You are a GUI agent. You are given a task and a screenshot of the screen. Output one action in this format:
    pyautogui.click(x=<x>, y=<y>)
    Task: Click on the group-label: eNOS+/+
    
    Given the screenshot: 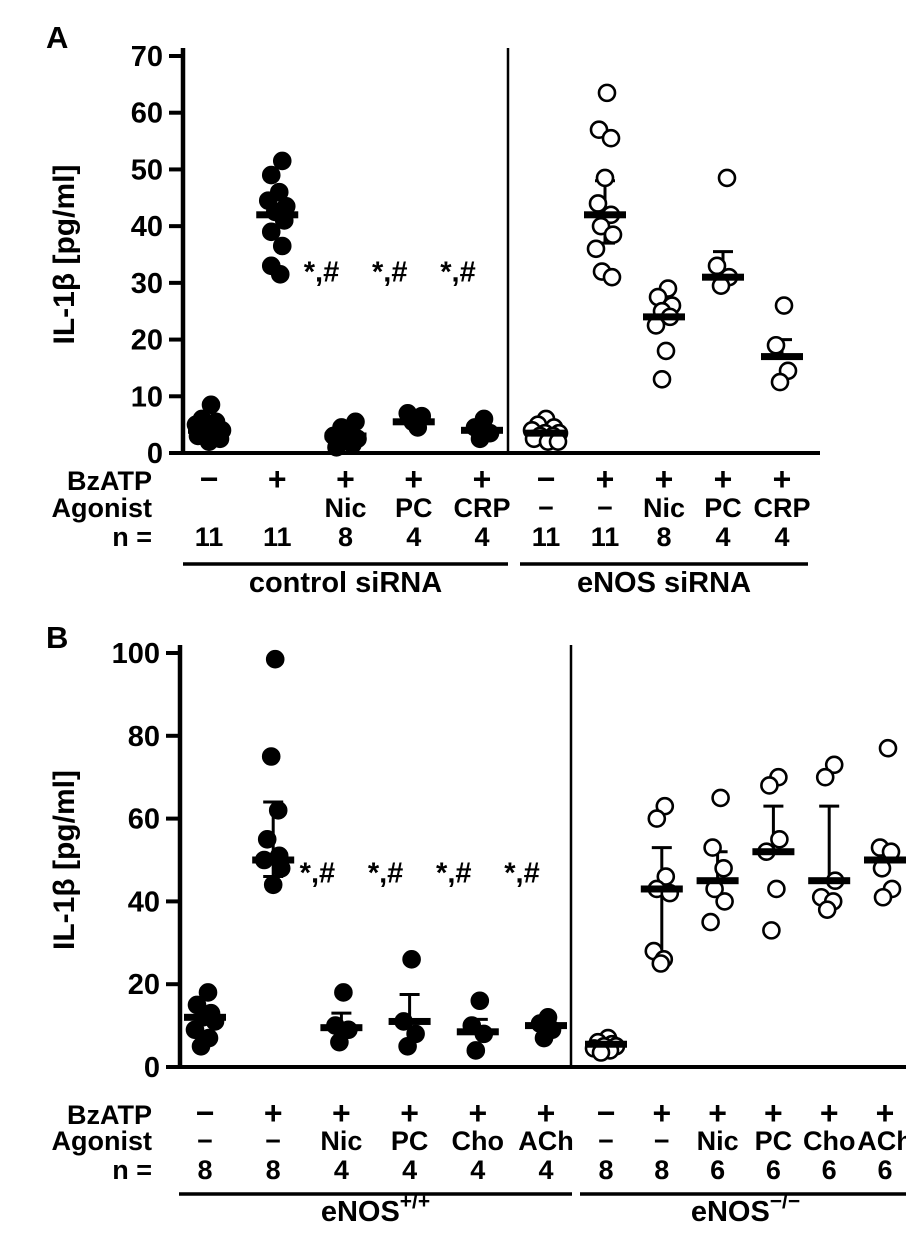 What is the action you would take?
    pyautogui.click(x=375, y=1209)
    